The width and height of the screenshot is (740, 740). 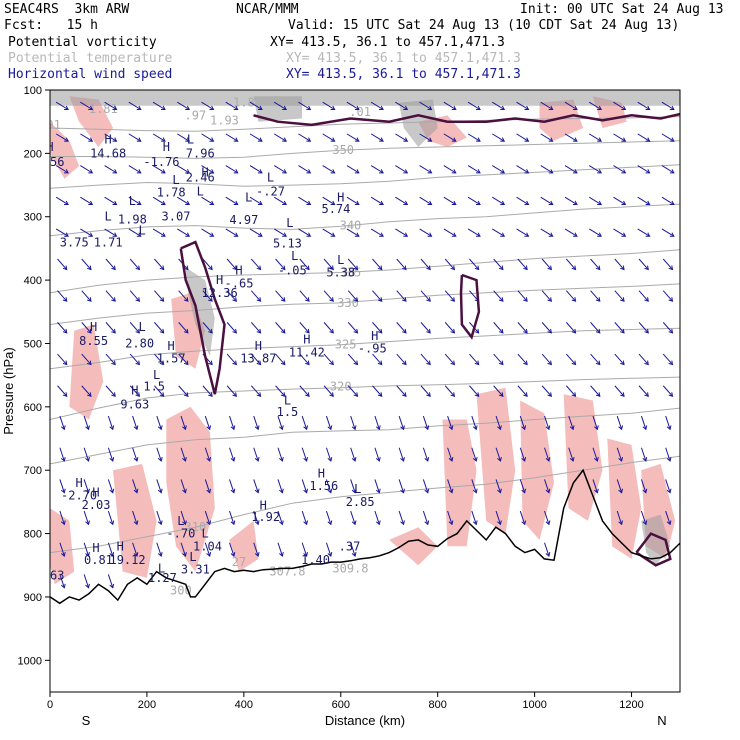 I want to click on extremum-value: 1.92, so click(x=265, y=517).